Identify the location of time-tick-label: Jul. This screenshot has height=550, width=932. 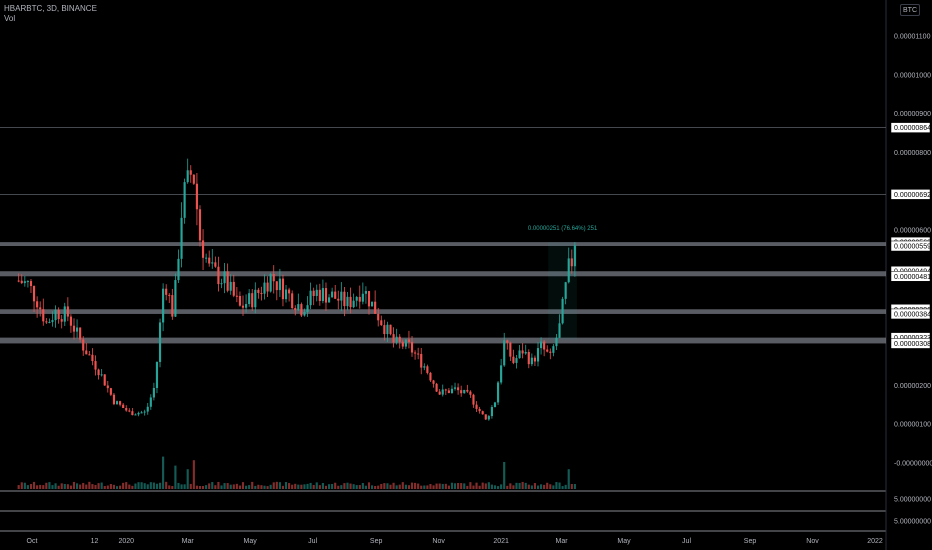
(312, 541).